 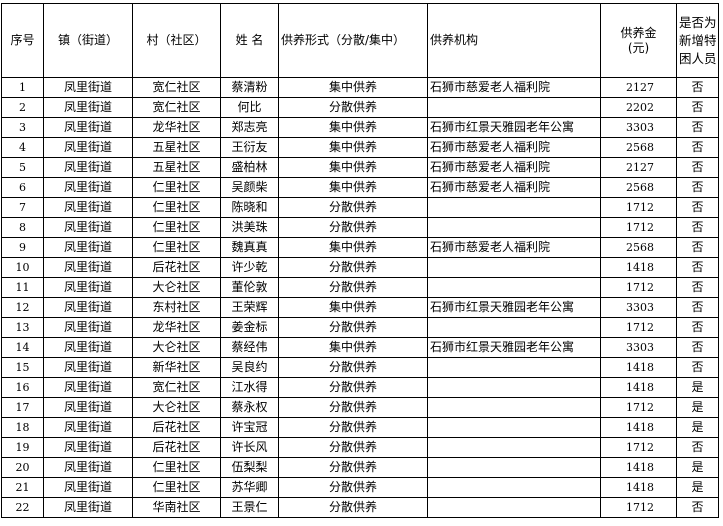 I want to click on cell-index: 7, so click(x=22, y=207).